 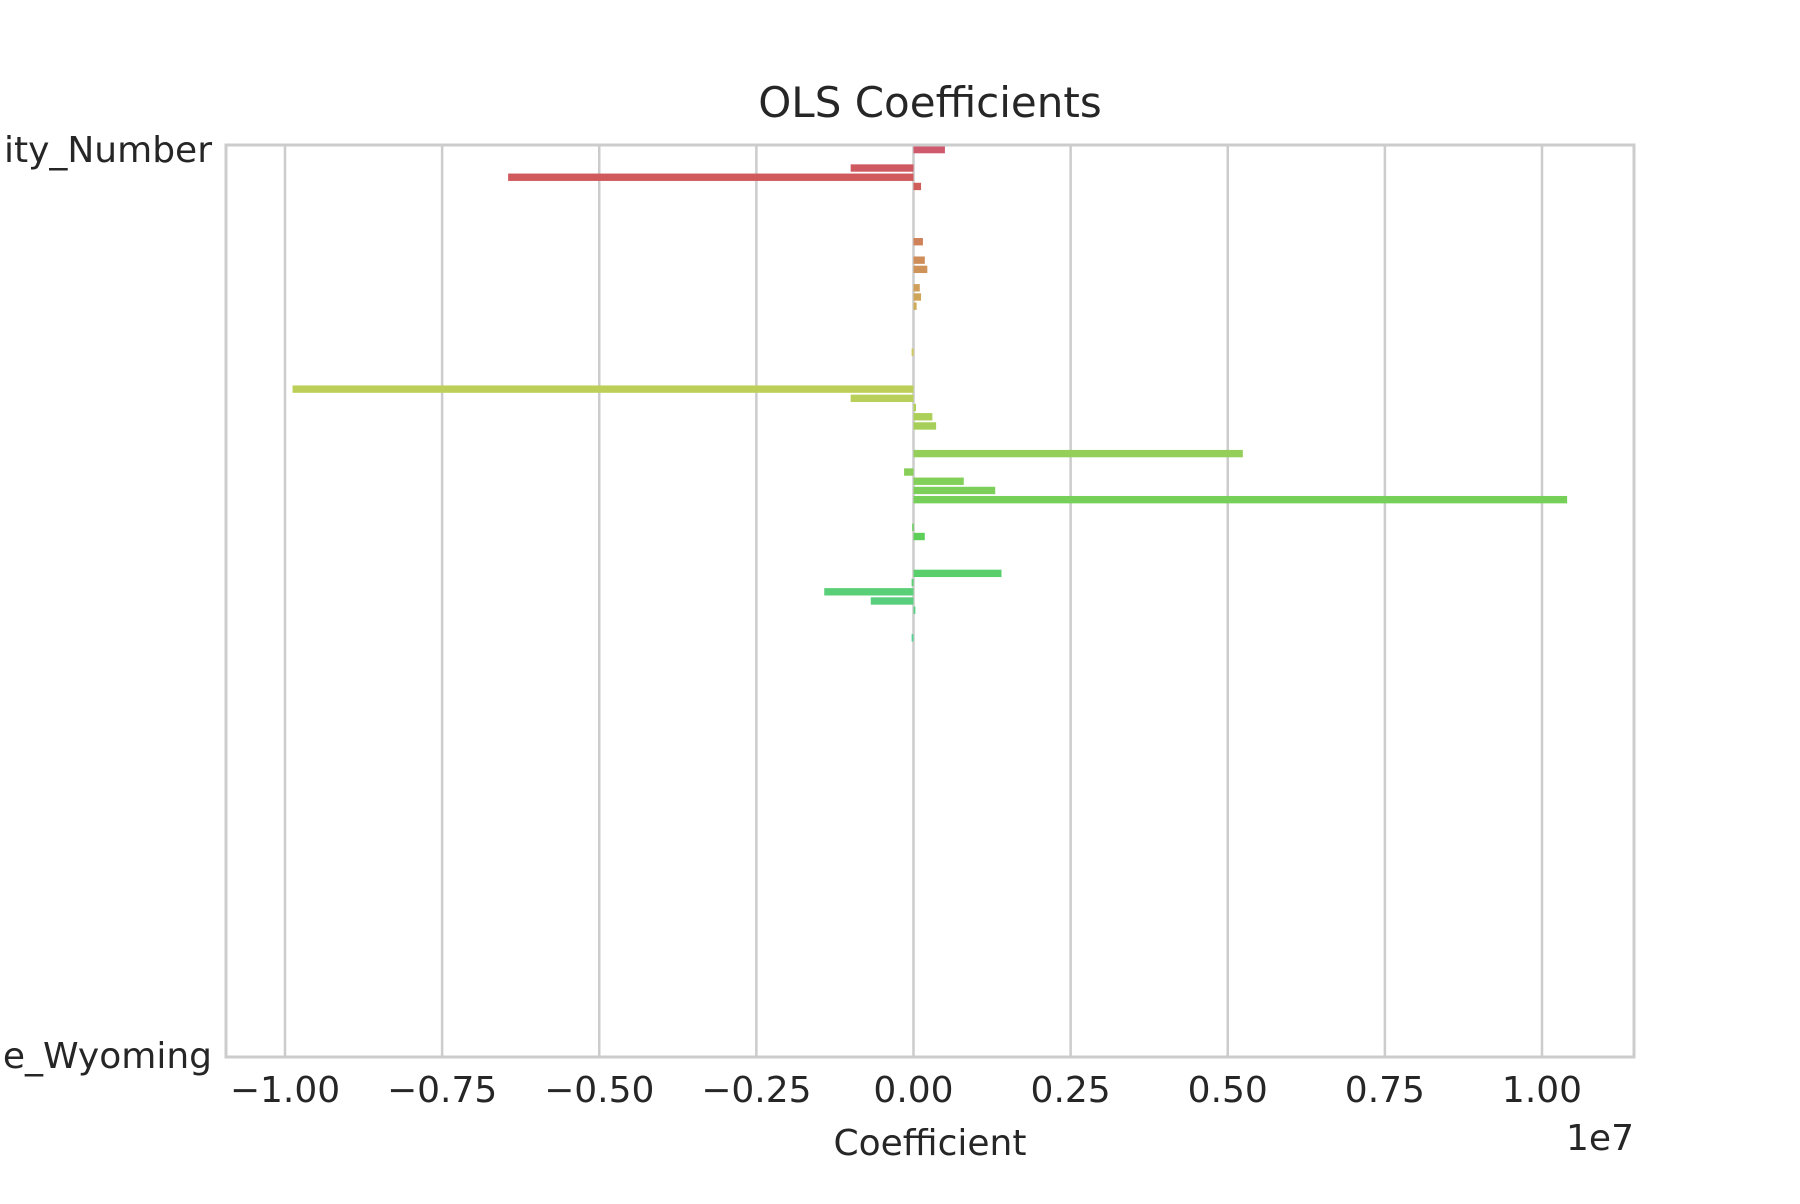 What do you see at coordinates (107, 603) in the screenshot?
I see `y-tick-labels: ity_Number e_Wyoming` at bounding box center [107, 603].